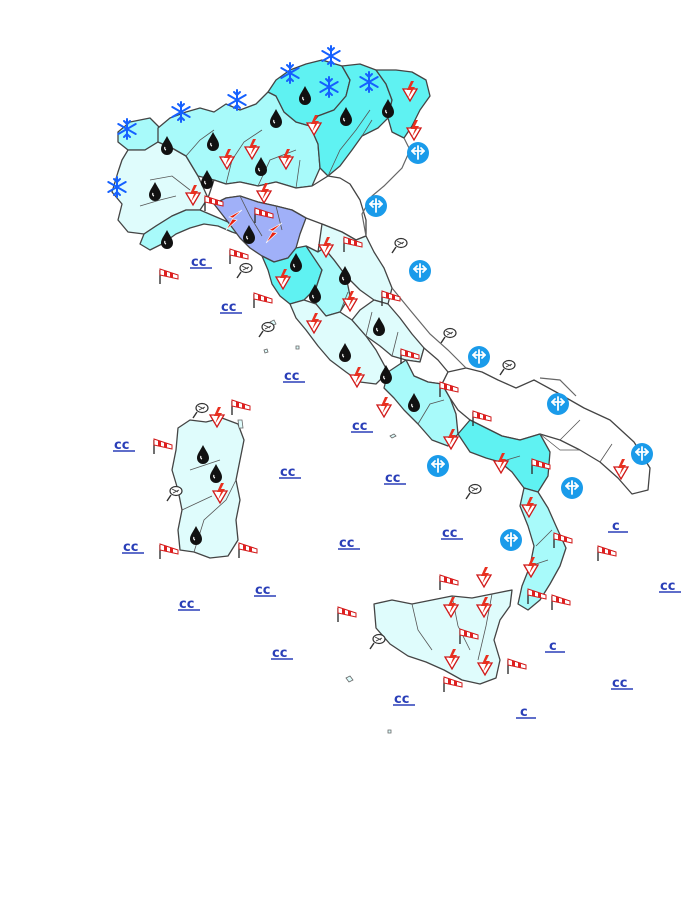  Describe the element at coordinates (443, 637) in the screenshot. I see `region-sicilia` at that location.